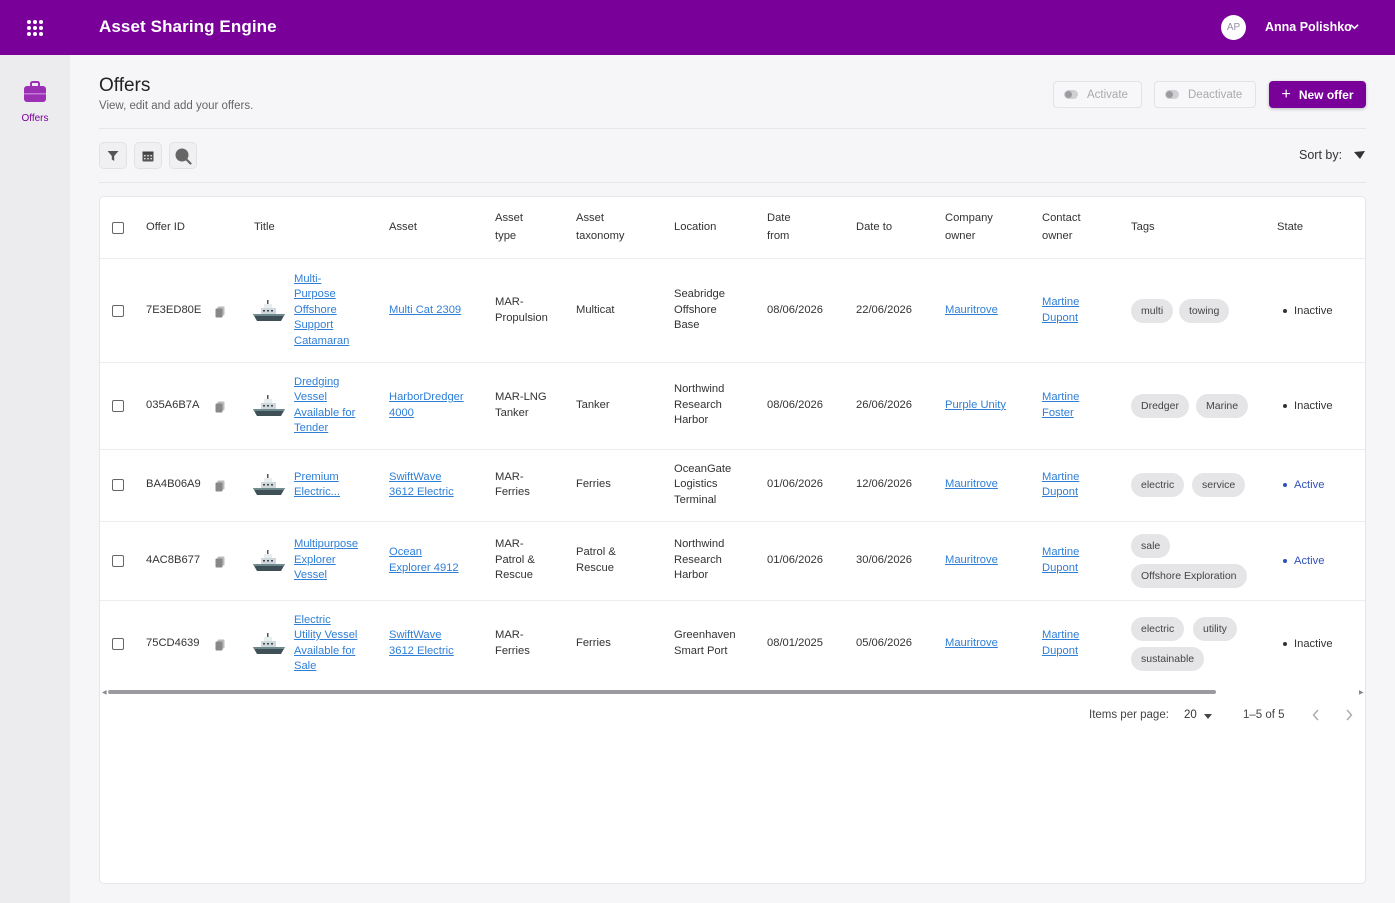 The image size is (1395, 903). What do you see at coordinates (35, 28) in the screenshot?
I see `apps-grid-icon` at bounding box center [35, 28].